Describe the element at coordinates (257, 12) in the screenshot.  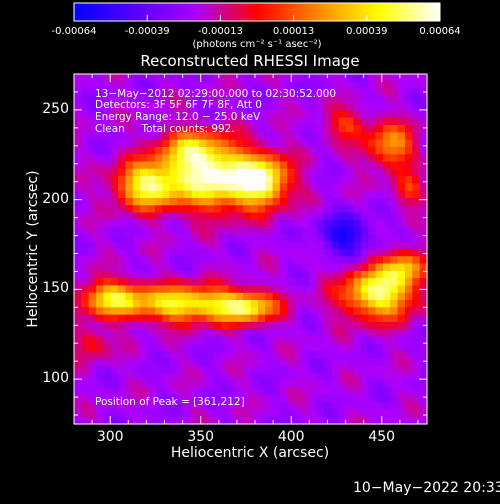
I see `colorbar-strip` at that location.